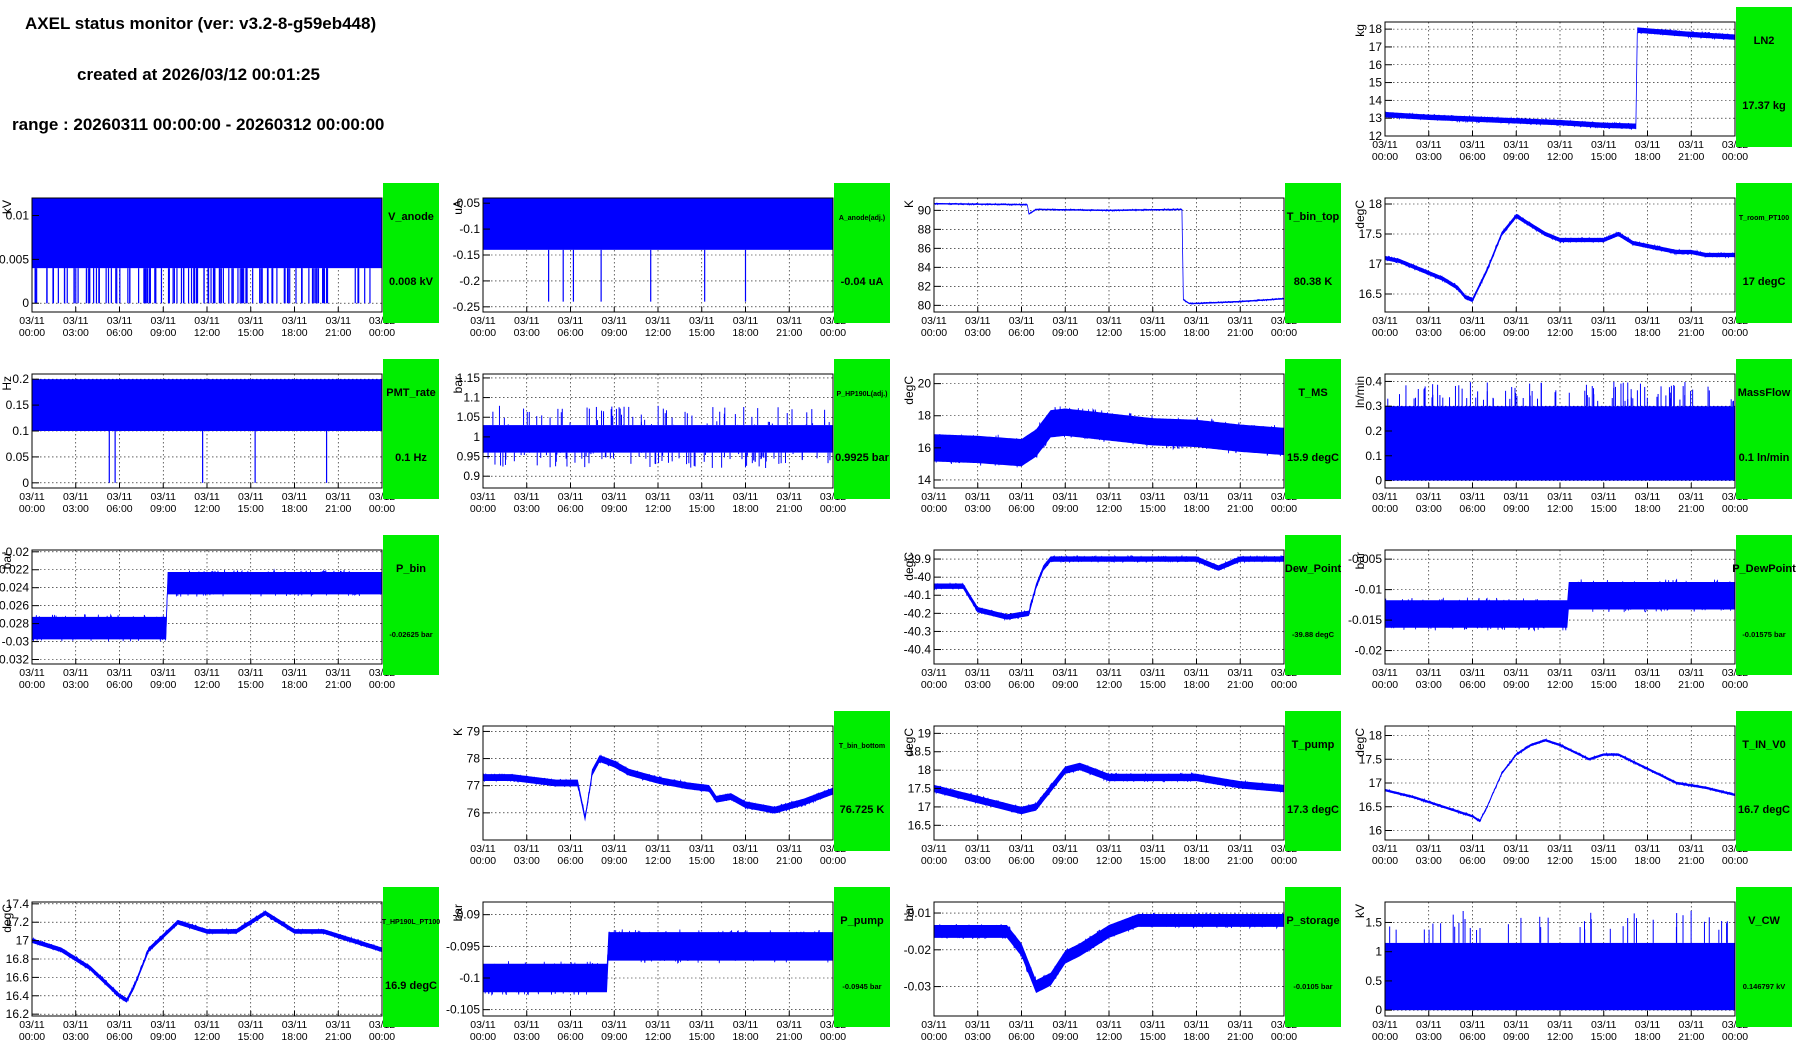 This screenshot has width=1796, height=1052. What do you see at coordinates (411, 282) in the screenshot?
I see `status-value: 0.008 kV` at bounding box center [411, 282].